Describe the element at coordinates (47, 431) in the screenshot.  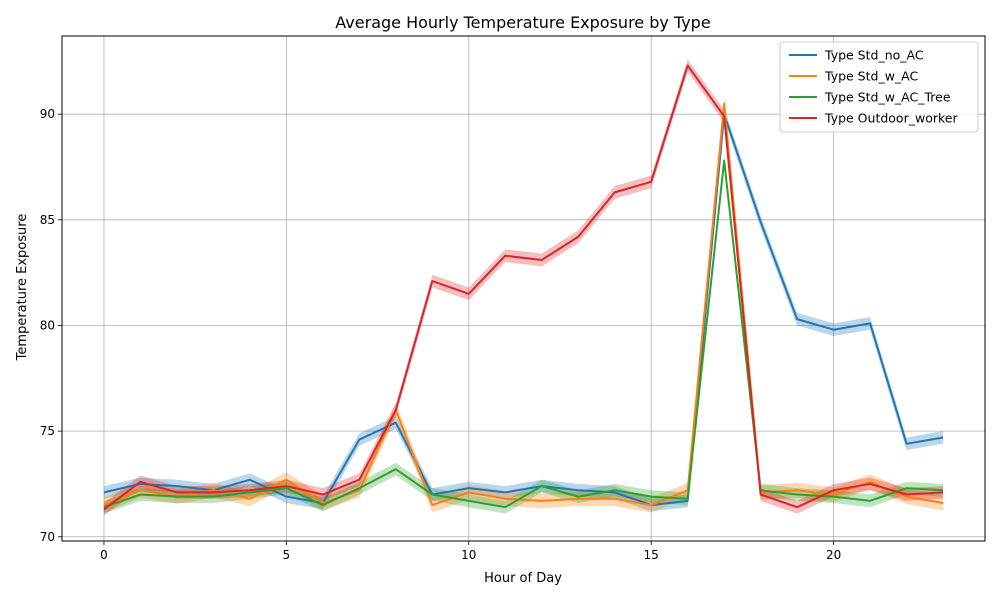
I see `y-tick-label: 75` at that location.